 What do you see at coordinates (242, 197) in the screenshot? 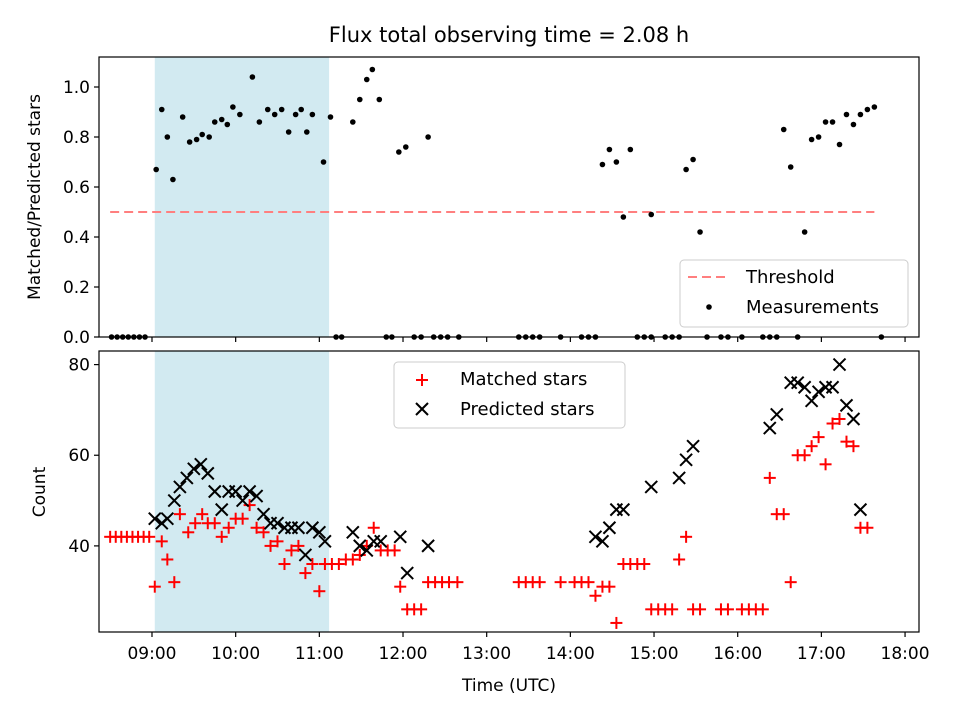
I see `top-highlight-span` at bounding box center [242, 197].